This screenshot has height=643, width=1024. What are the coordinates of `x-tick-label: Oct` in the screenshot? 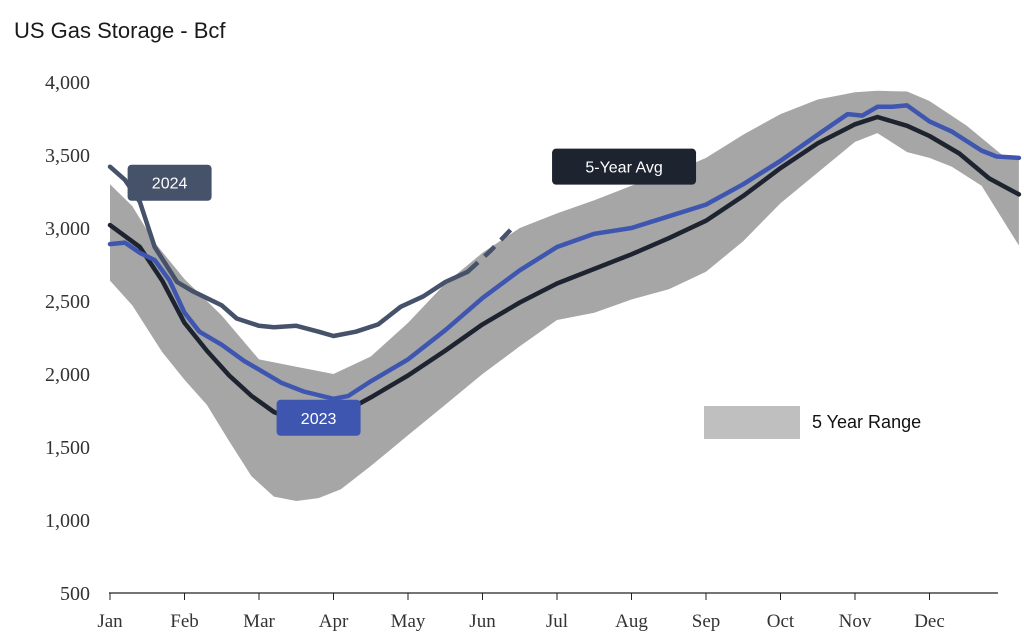 It's located at (781, 621).